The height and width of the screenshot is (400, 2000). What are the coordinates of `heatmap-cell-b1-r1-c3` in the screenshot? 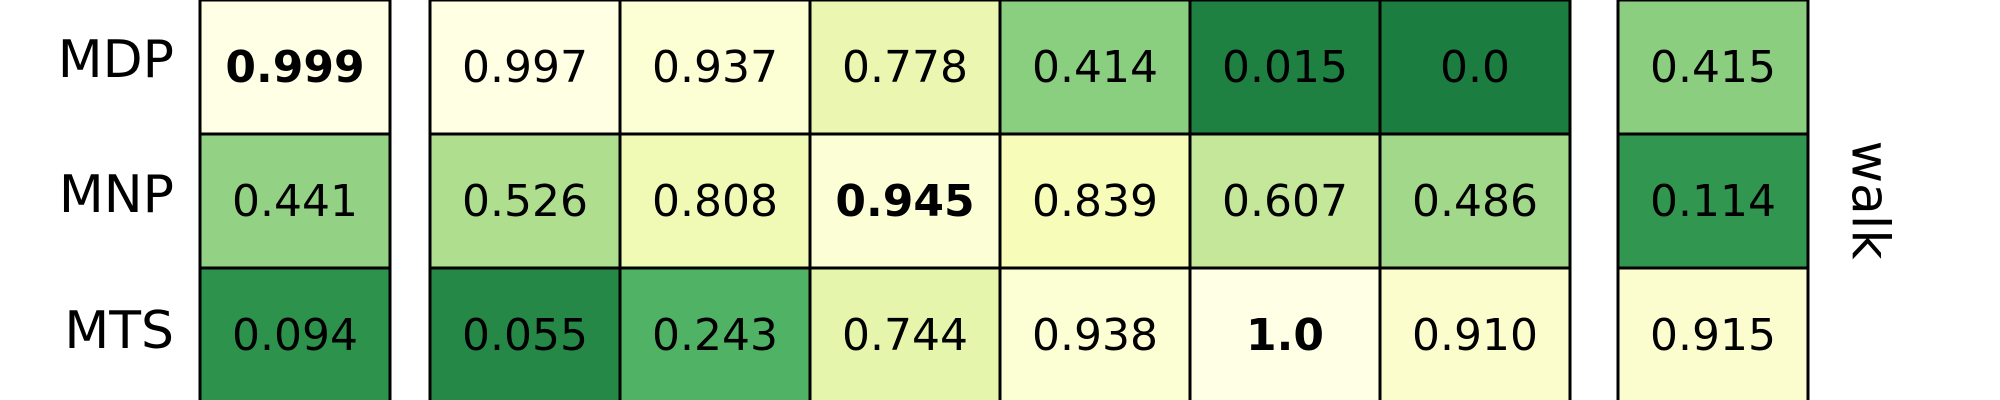 It's located at (1095, 201).